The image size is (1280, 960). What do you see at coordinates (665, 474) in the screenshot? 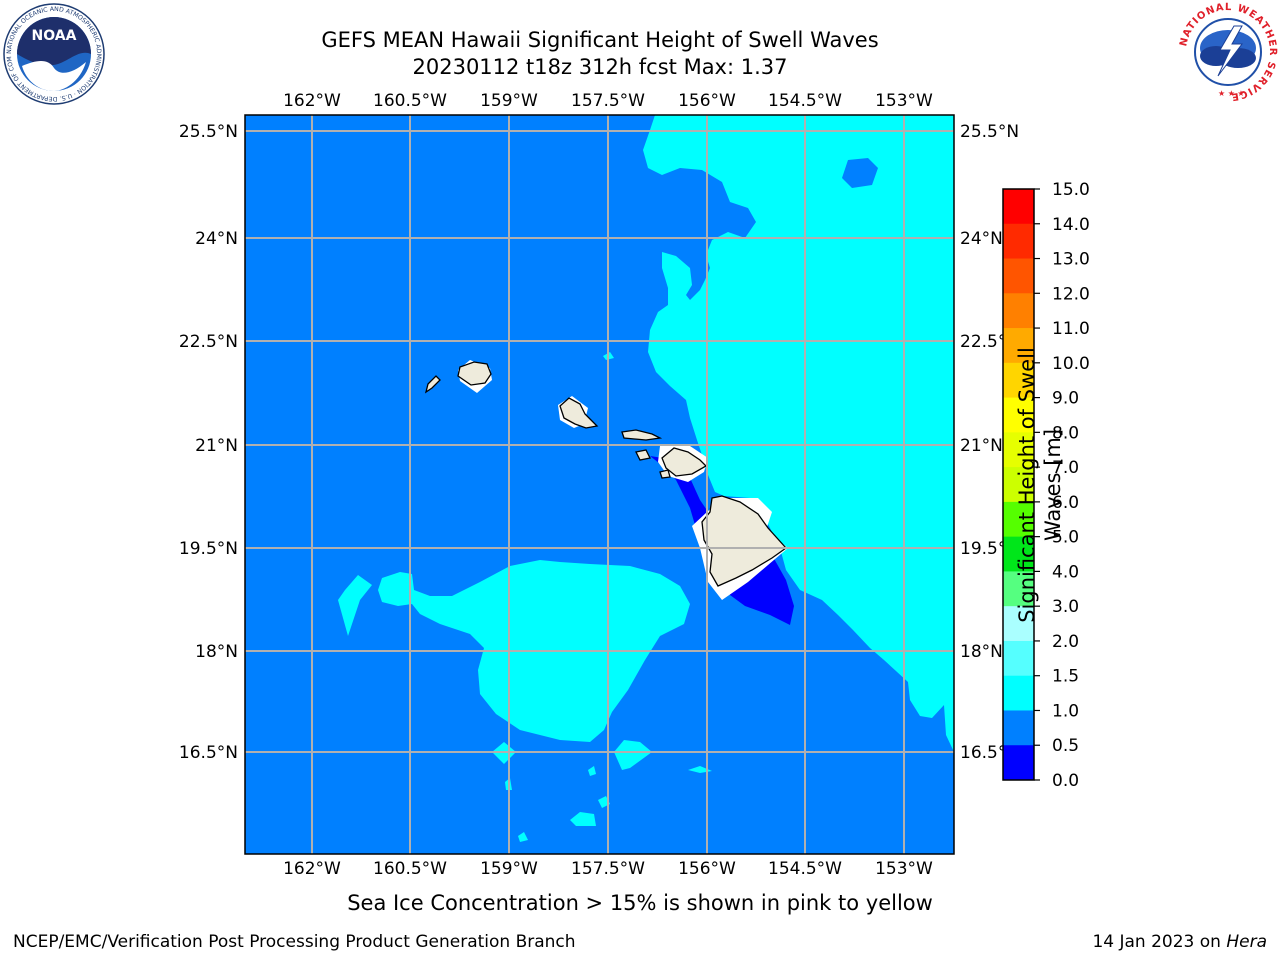
I see `island-kahoolawe` at bounding box center [665, 474].